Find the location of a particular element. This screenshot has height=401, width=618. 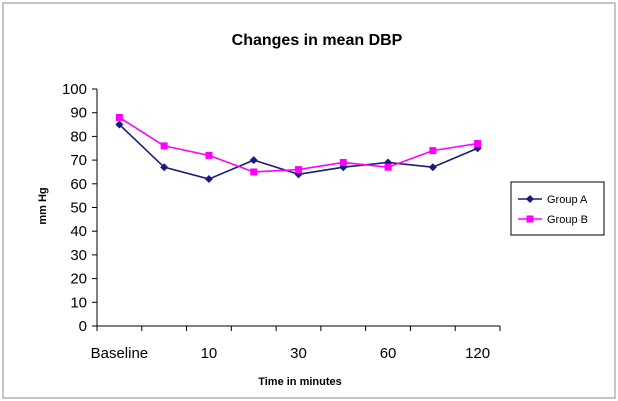

y-tick-label: 90 is located at coordinates (78, 113).